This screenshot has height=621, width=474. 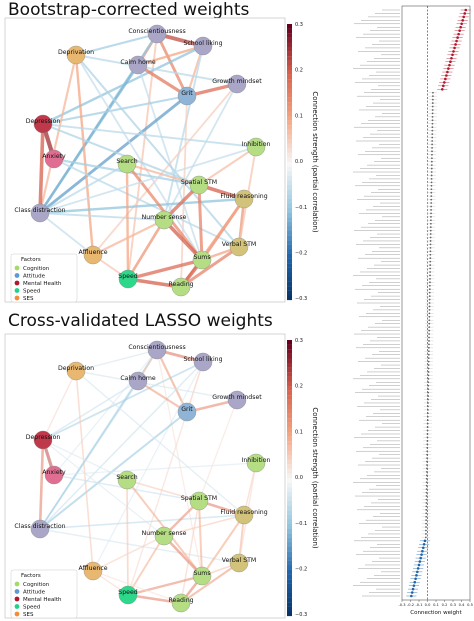 What do you see at coordinates (301, 299) in the screenshot?
I see `top-colorbar-tick: −0.3` at bounding box center [301, 299].